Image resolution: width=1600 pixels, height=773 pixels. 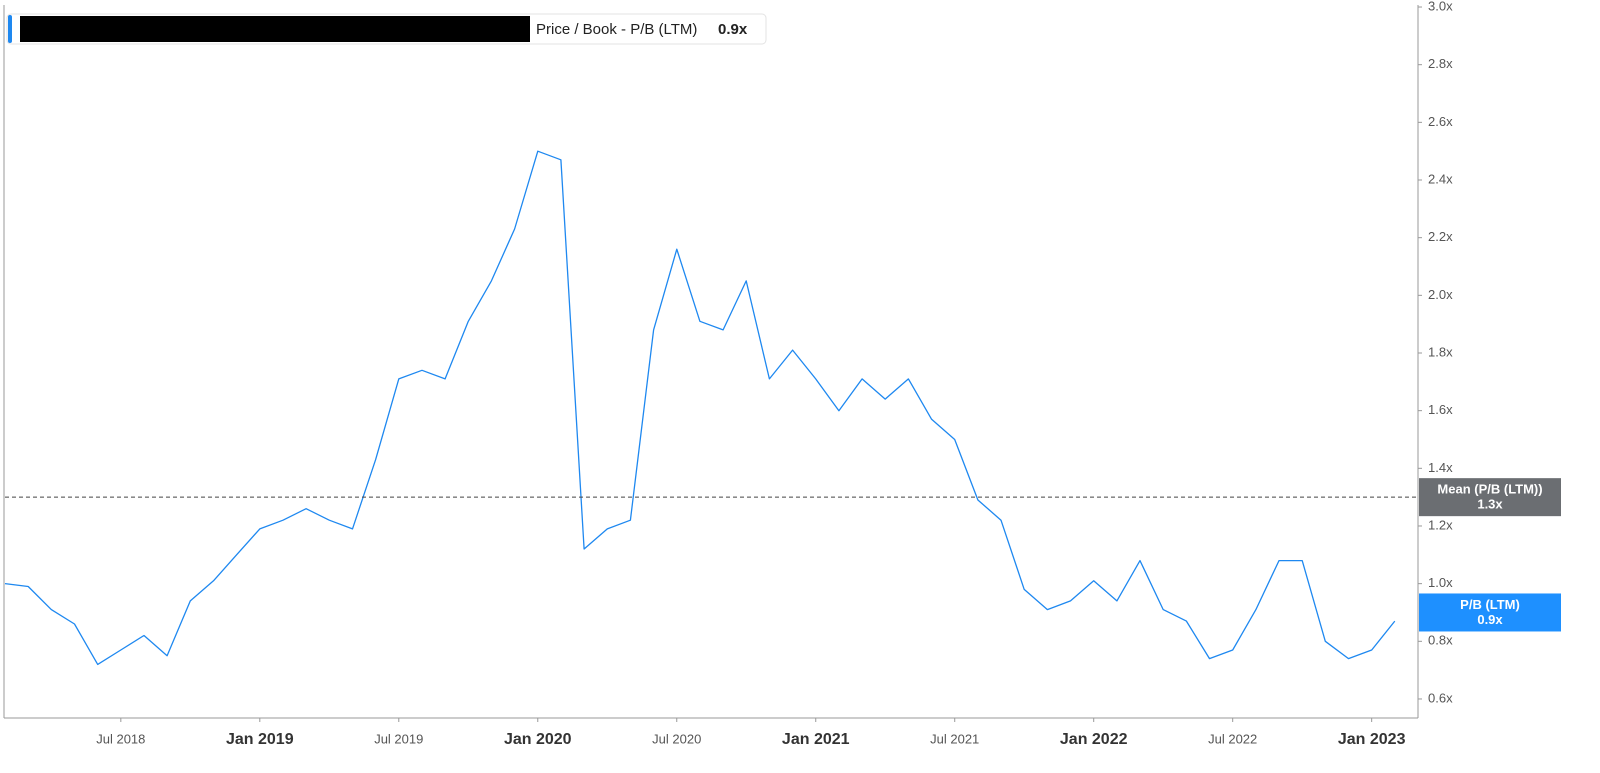 What do you see at coordinates (1440, 6) in the screenshot?
I see `y-tick-label: 3.0x` at bounding box center [1440, 6].